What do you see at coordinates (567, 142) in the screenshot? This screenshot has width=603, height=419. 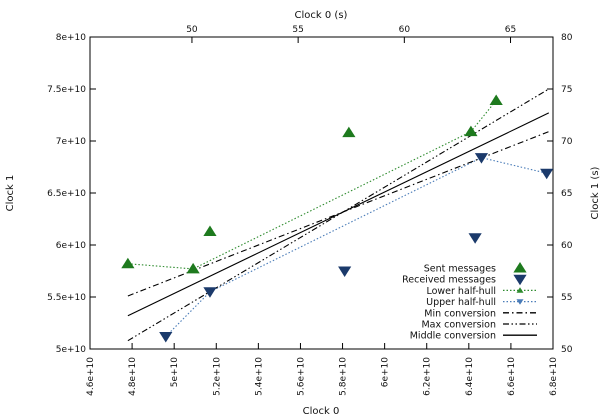 I see `y2-tick-label: 70` at bounding box center [567, 142].